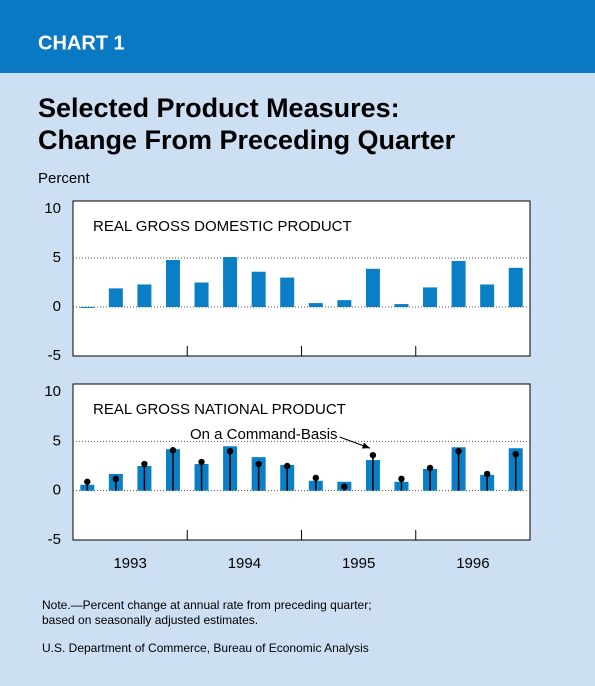  Describe the element at coordinates (150, 620) in the screenshot. I see `note: based on seasonally adjusted estimates.` at that location.